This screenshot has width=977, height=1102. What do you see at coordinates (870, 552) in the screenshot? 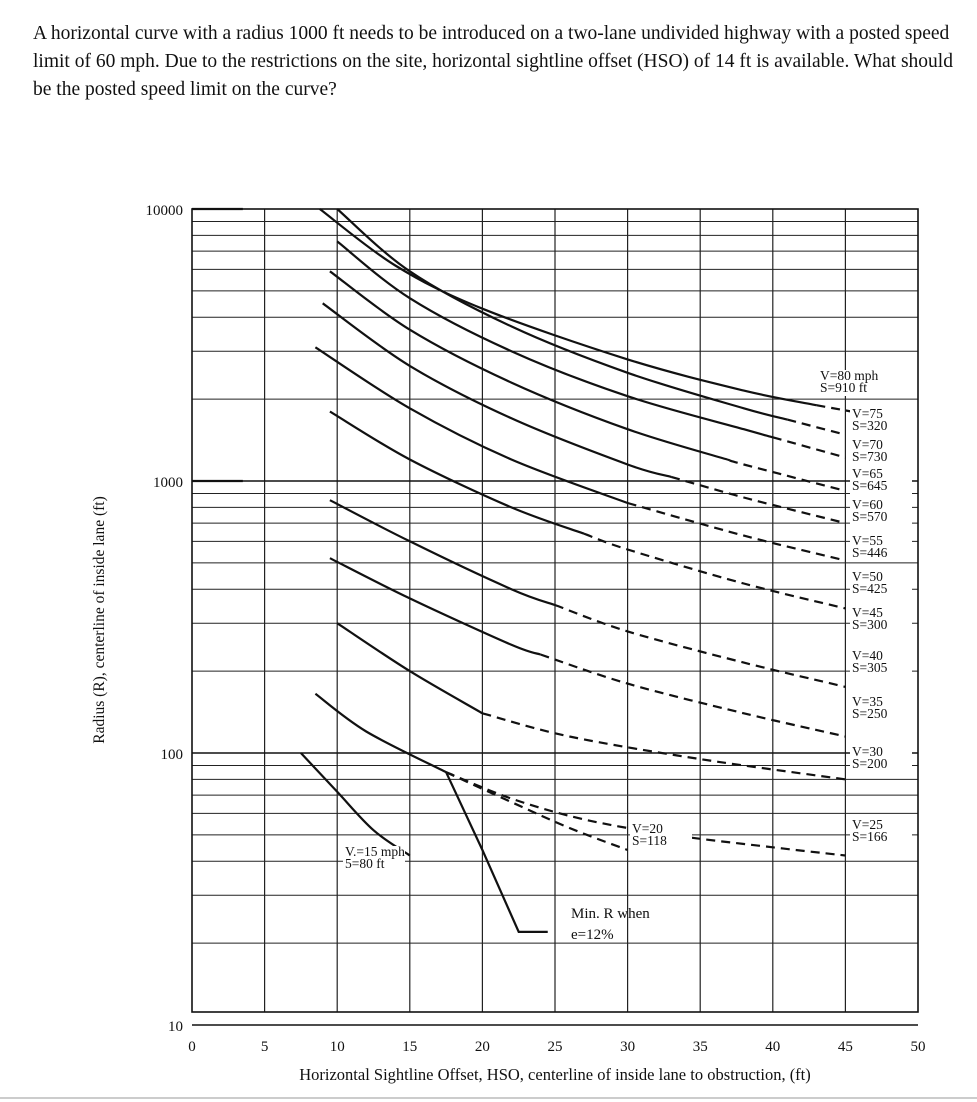
I see `curve-label-text: S=446` at bounding box center [870, 552].